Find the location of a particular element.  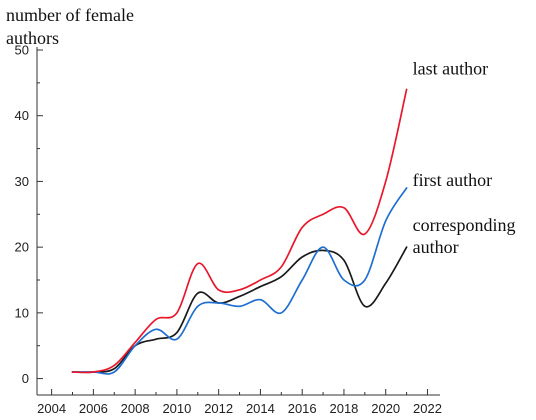

y-axis-label: number of female authors is located at coordinates (70, 26).